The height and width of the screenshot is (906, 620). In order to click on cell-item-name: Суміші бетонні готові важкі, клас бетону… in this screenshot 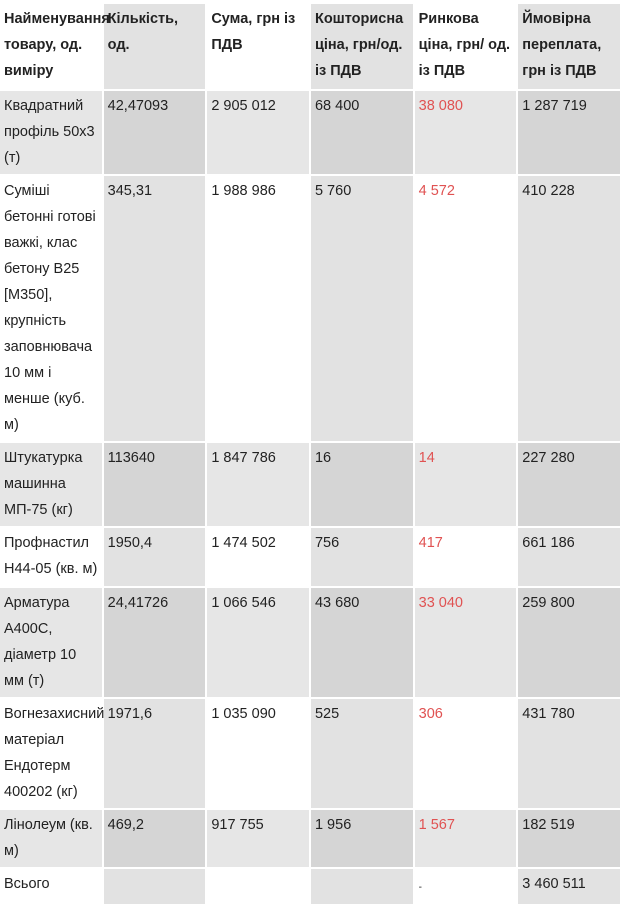, I will do `click(51, 308)`.